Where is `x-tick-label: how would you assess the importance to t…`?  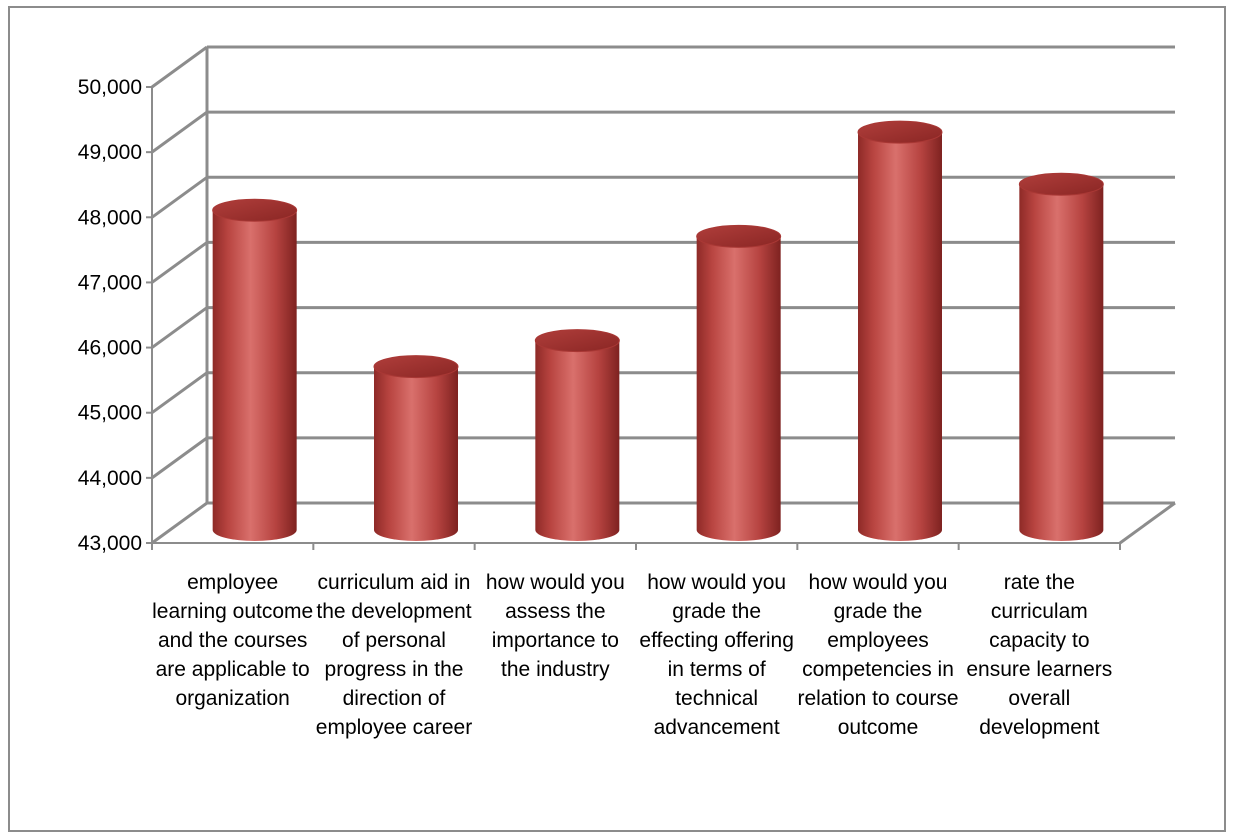 x-tick-label: how would you assess the importance to t… is located at coordinates (555, 626).